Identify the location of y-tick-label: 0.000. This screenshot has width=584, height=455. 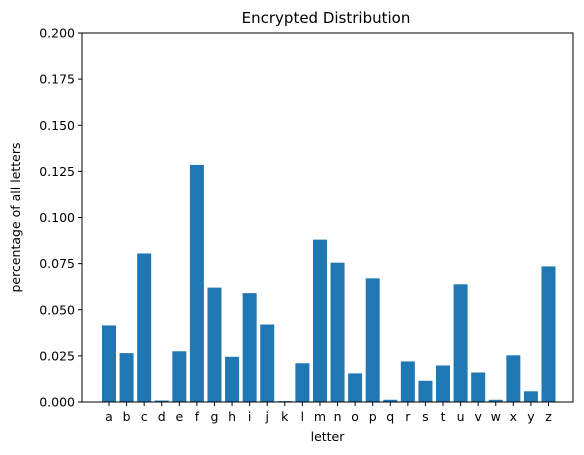
(57, 402).